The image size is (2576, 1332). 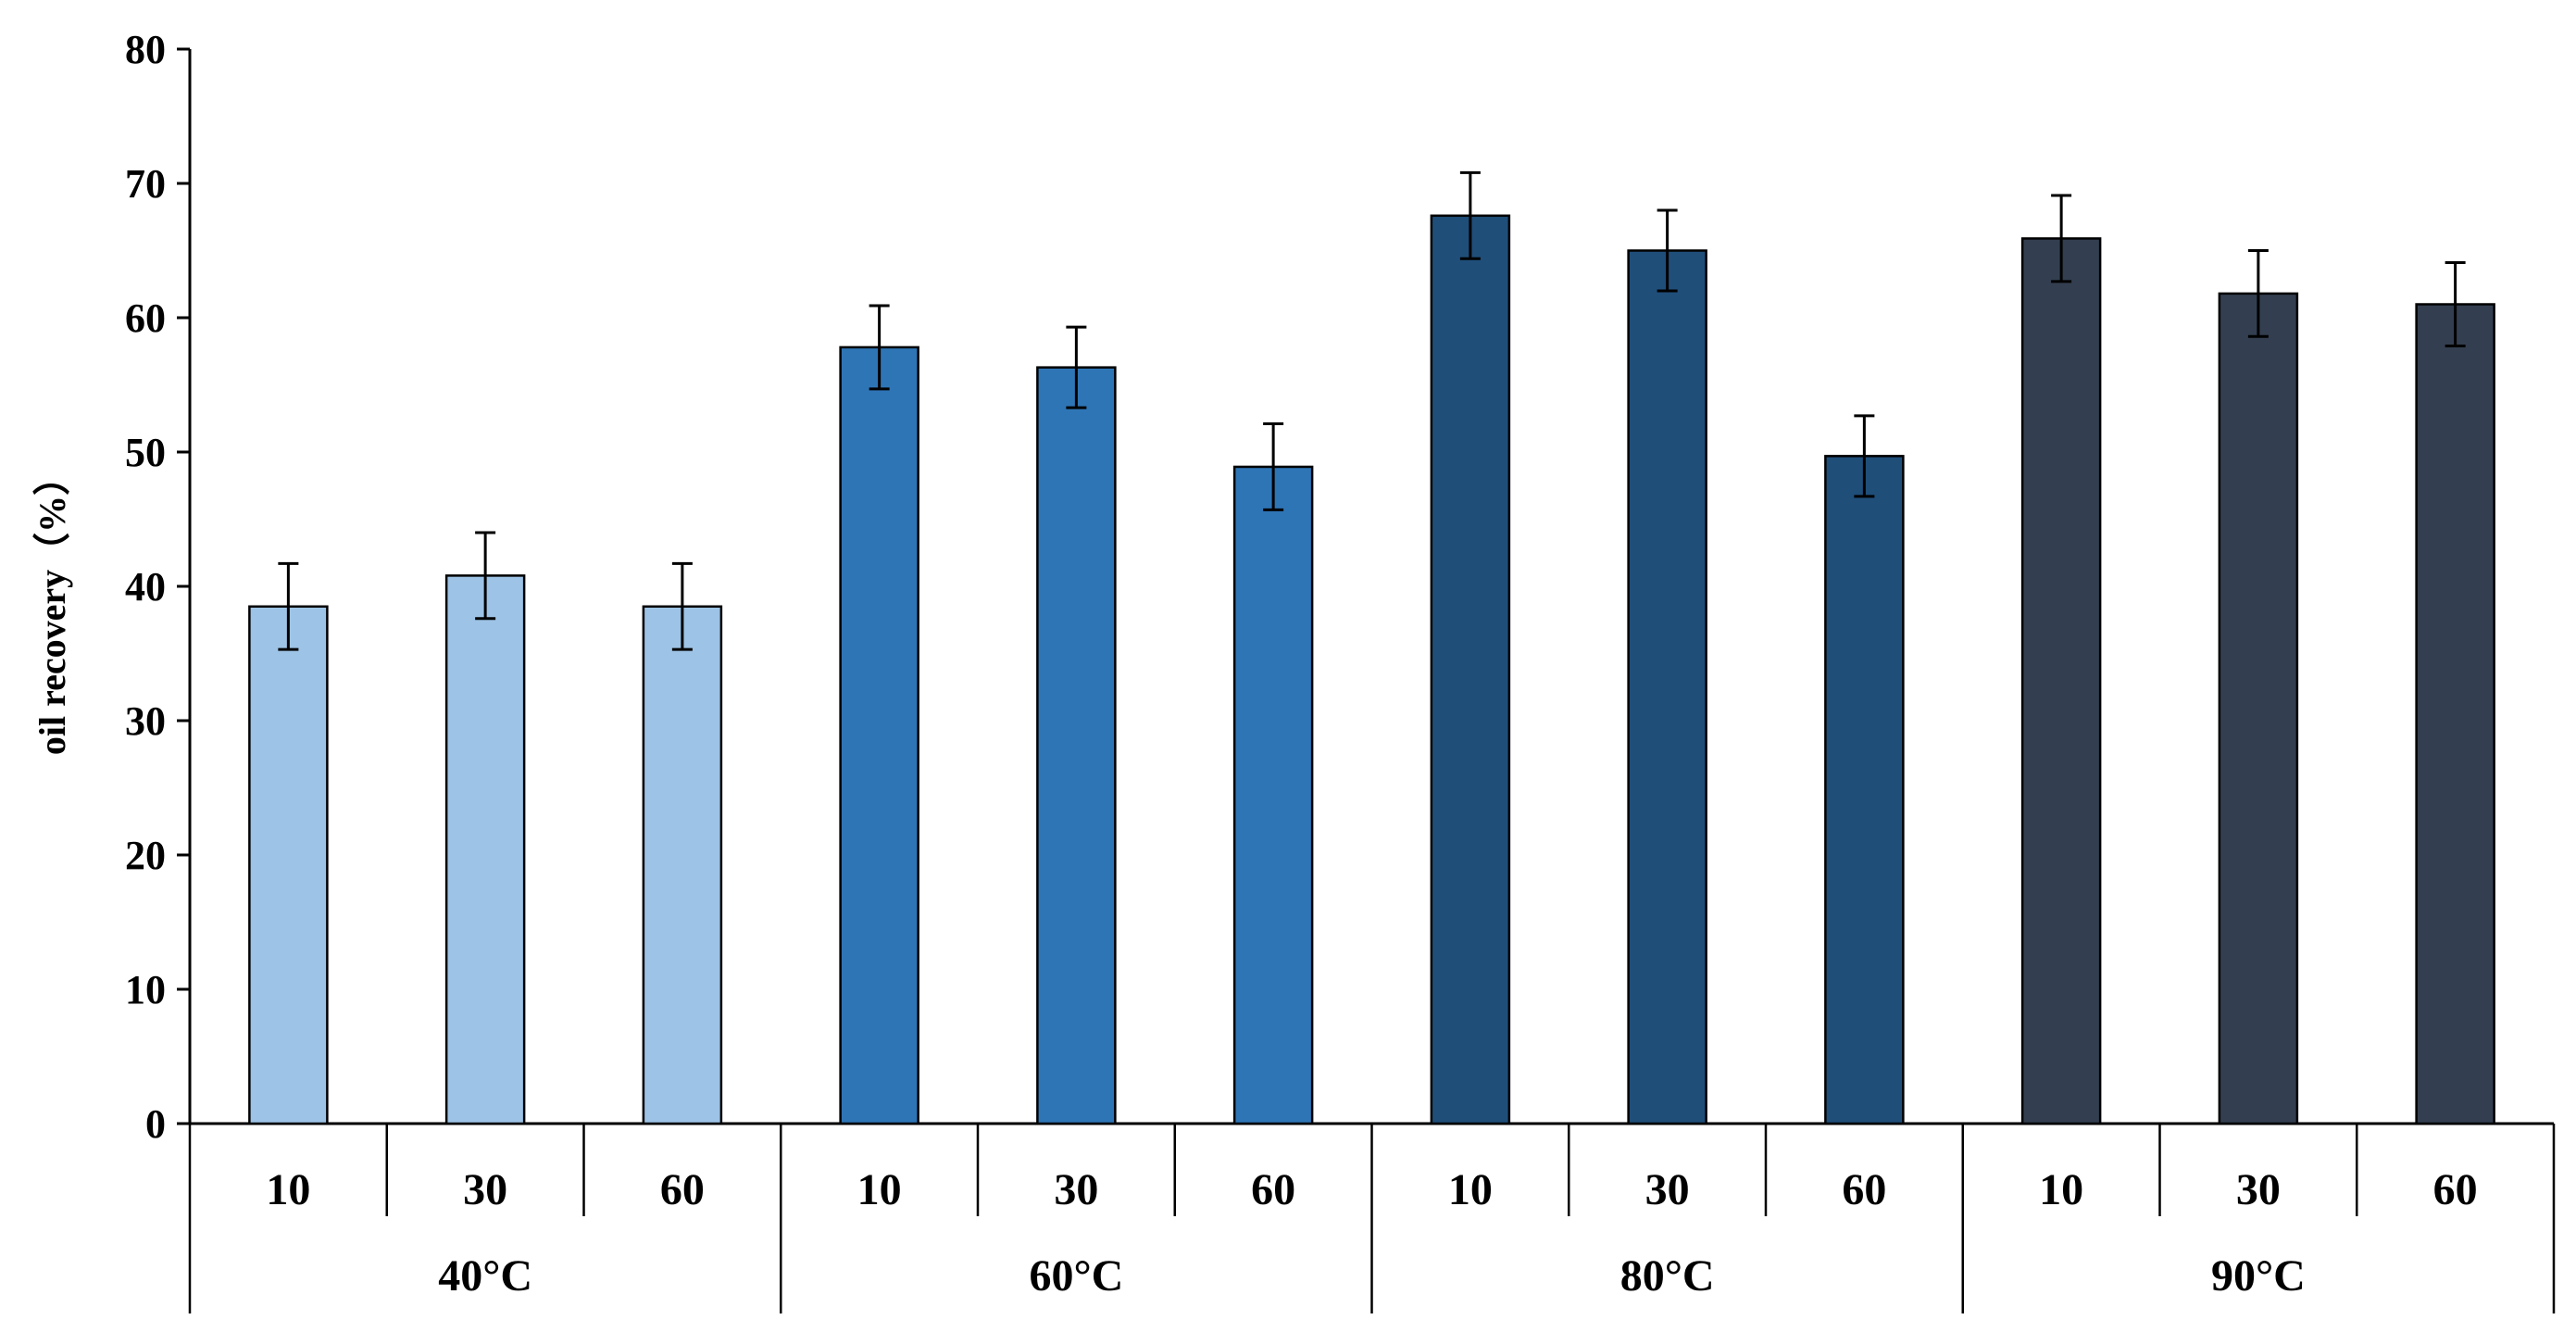 What do you see at coordinates (1076, 1276) in the screenshot?
I see `x-group-label: 60°C` at bounding box center [1076, 1276].